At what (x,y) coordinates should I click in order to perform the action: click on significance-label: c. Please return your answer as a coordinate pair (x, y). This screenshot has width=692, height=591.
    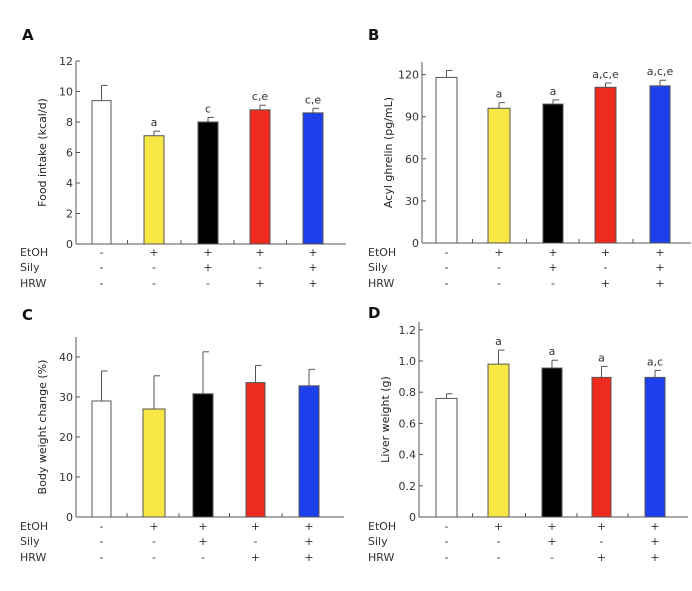
    Looking at the image, I should click on (208, 108).